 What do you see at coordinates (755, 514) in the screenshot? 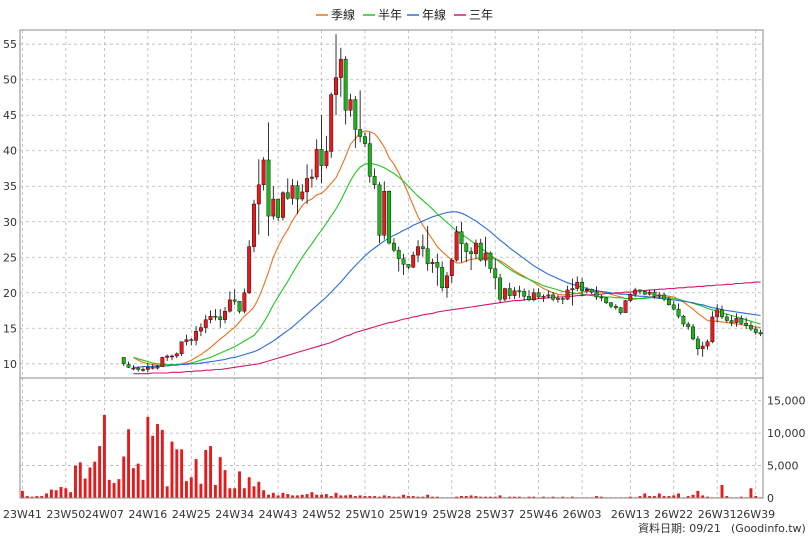
I see `x-tick-label: 26W39` at bounding box center [755, 514].